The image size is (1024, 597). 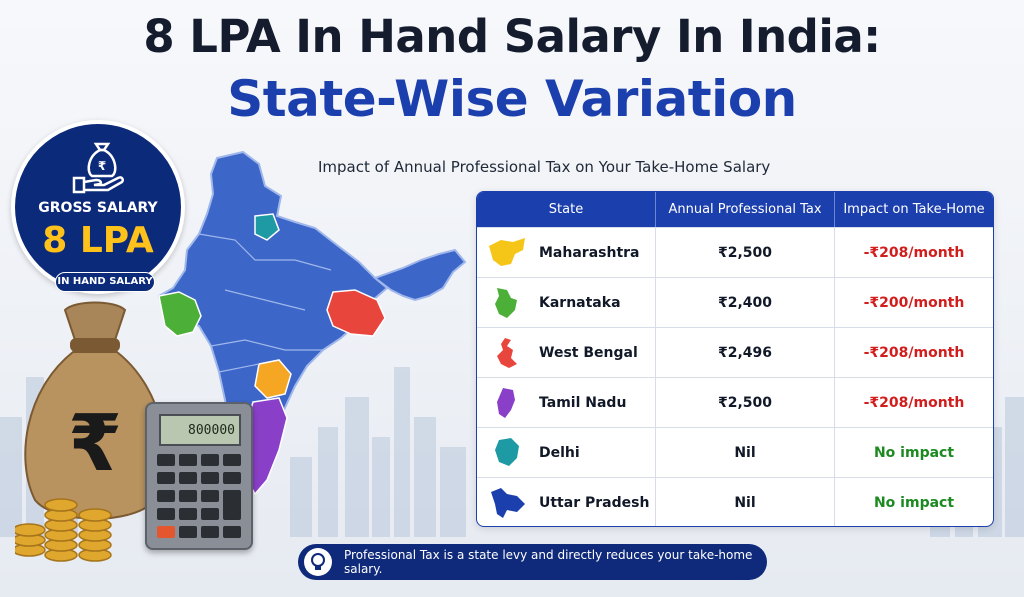 I want to click on calculator-keypad, so click(x=199, y=496).